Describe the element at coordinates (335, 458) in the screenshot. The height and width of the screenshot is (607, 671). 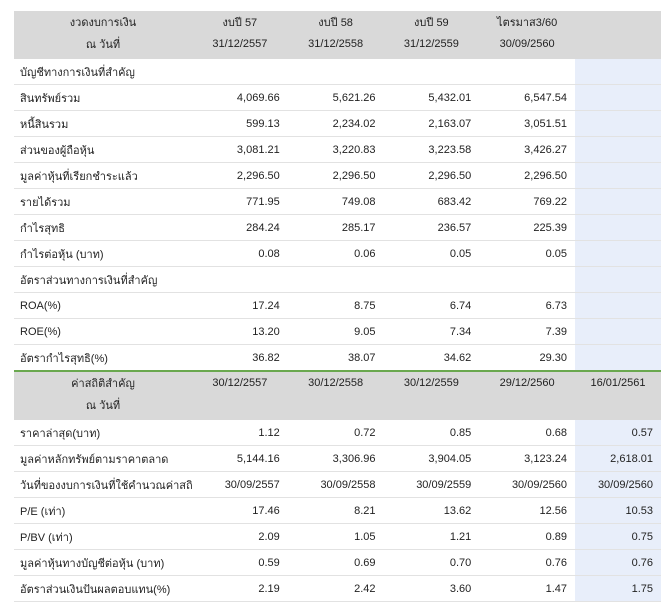
I see `value-cell: 3,306.96` at that location.